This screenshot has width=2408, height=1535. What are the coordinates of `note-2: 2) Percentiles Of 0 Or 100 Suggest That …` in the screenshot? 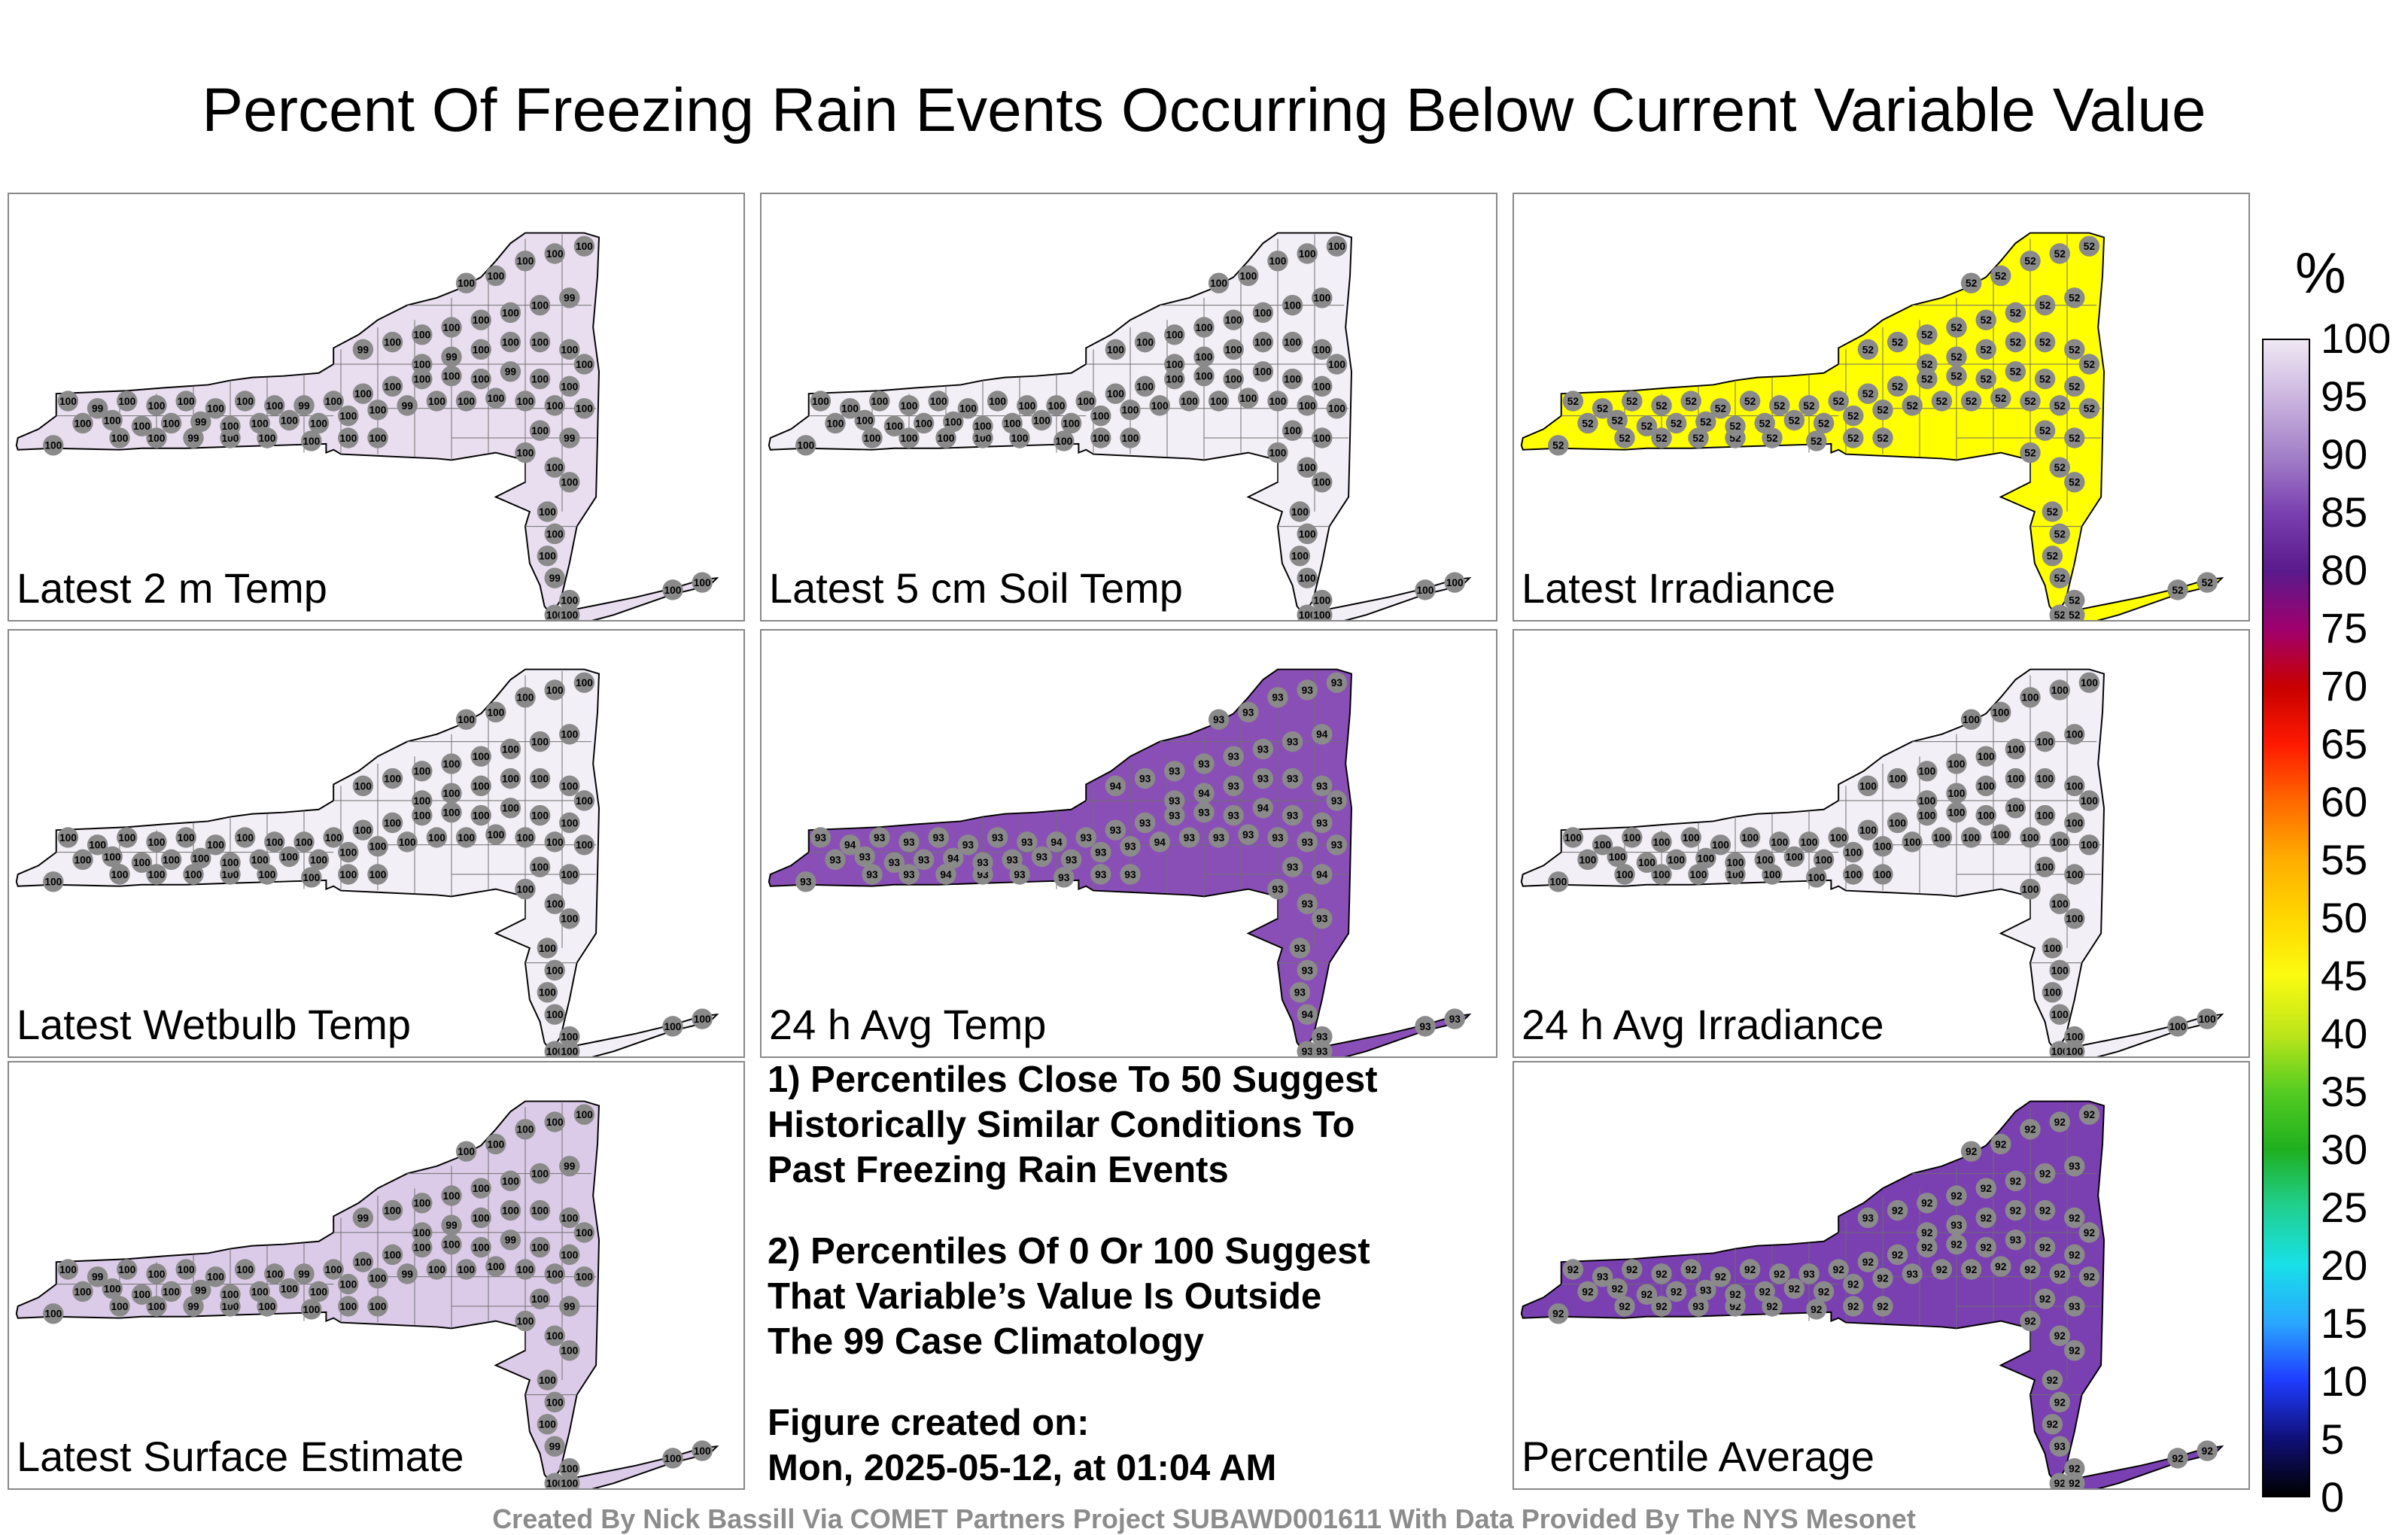 It's located at (1129, 1296).